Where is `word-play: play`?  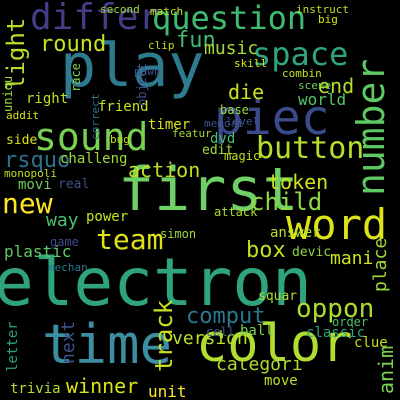 word-play: play is located at coordinates (132, 66).